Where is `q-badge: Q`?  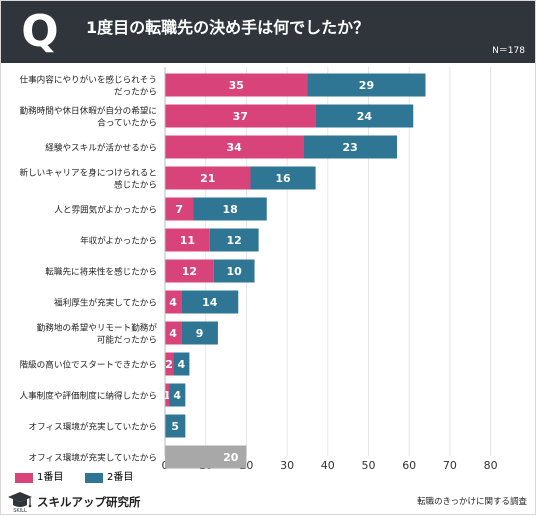
q-badge: Q is located at coordinates (40, 31).